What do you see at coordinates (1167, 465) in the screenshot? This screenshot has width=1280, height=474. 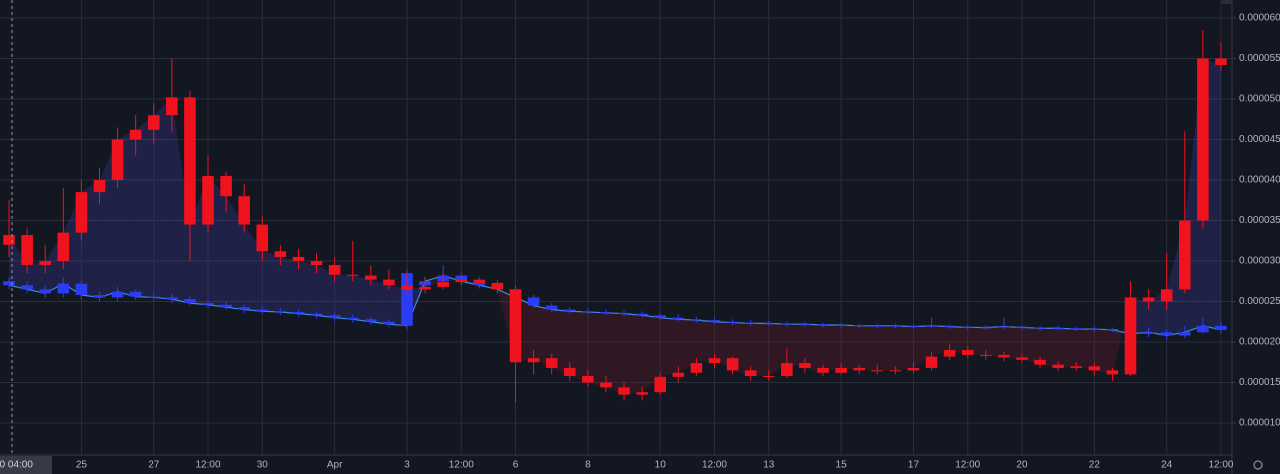 I see `x-tick-label: 24` at bounding box center [1167, 465].